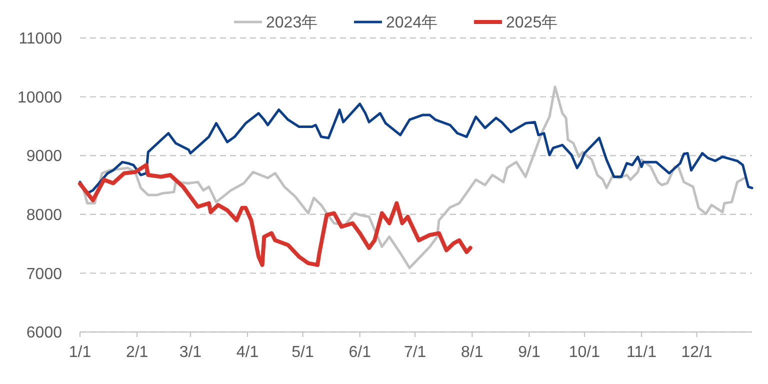 The width and height of the screenshot is (768, 384). What do you see at coordinates (40, 97) in the screenshot?
I see `y-tick-label: 10000` at bounding box center [40, 97].